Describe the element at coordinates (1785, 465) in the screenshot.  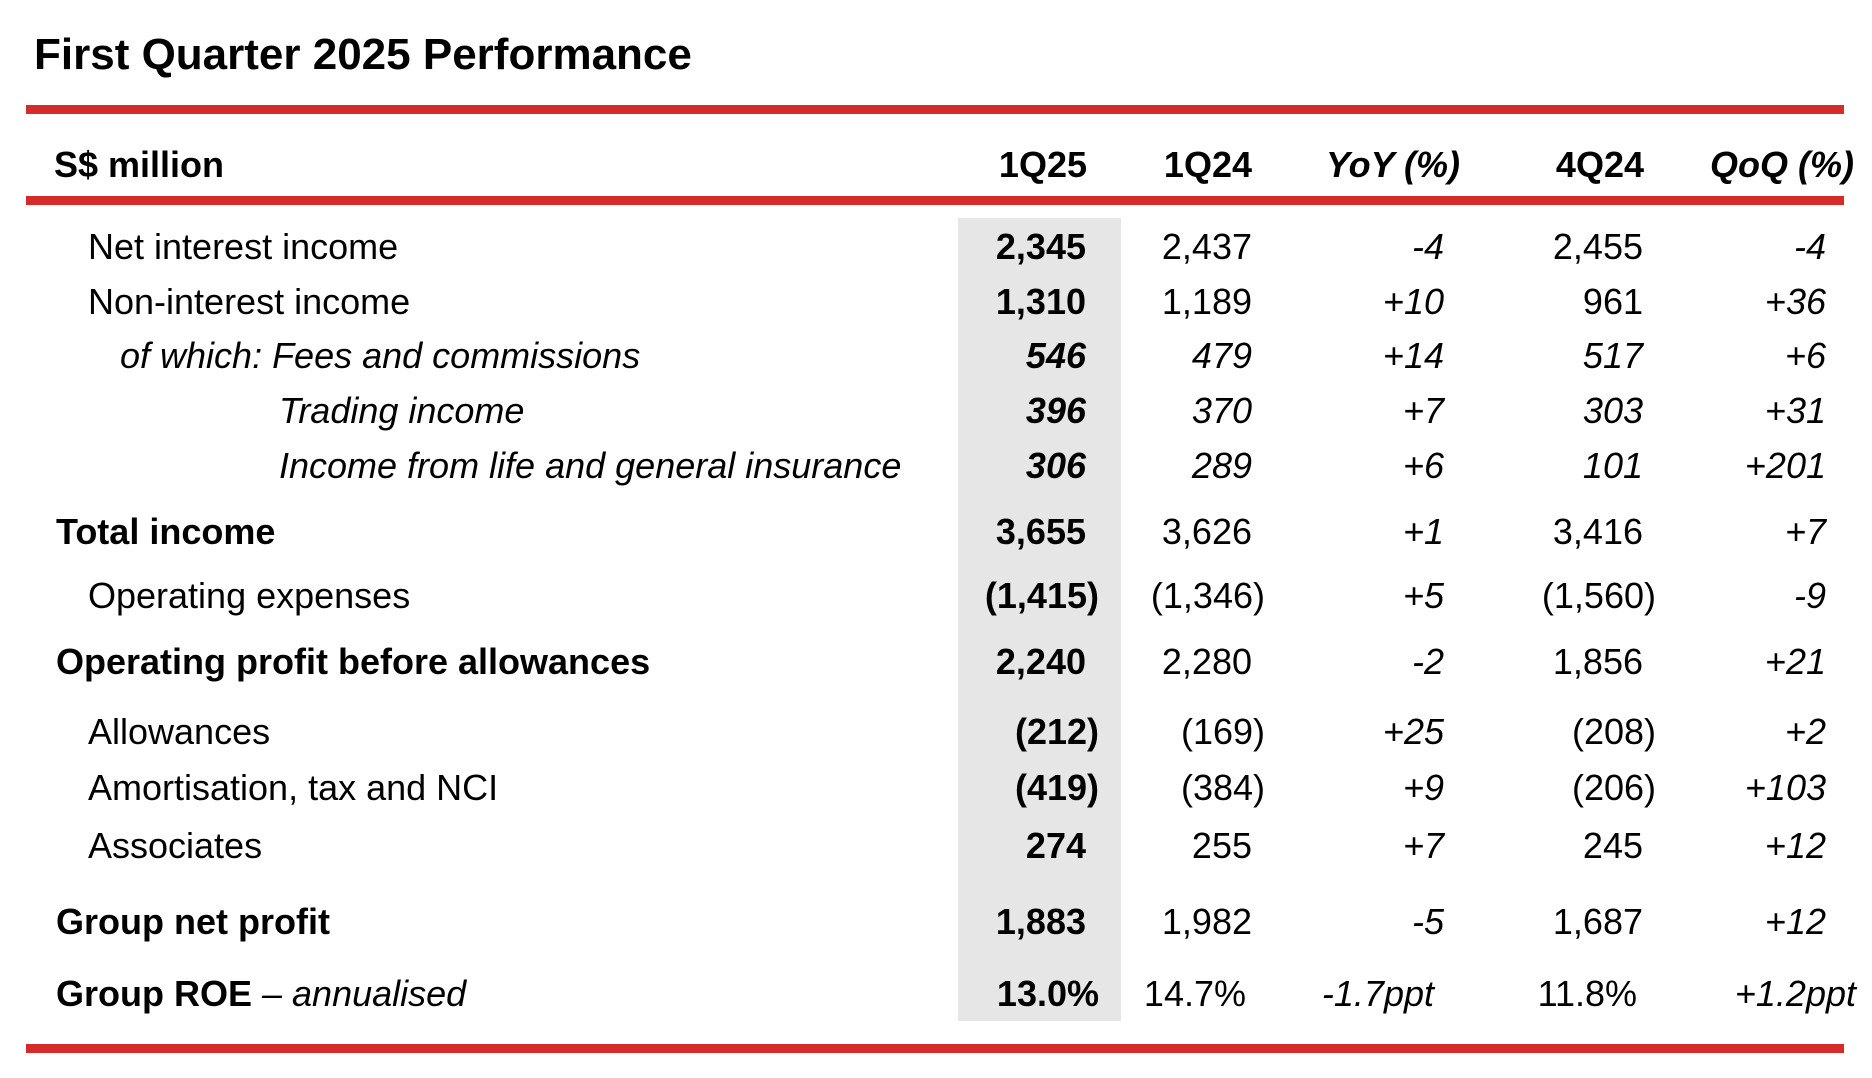
I see `cell-qoq: +201` at that location.